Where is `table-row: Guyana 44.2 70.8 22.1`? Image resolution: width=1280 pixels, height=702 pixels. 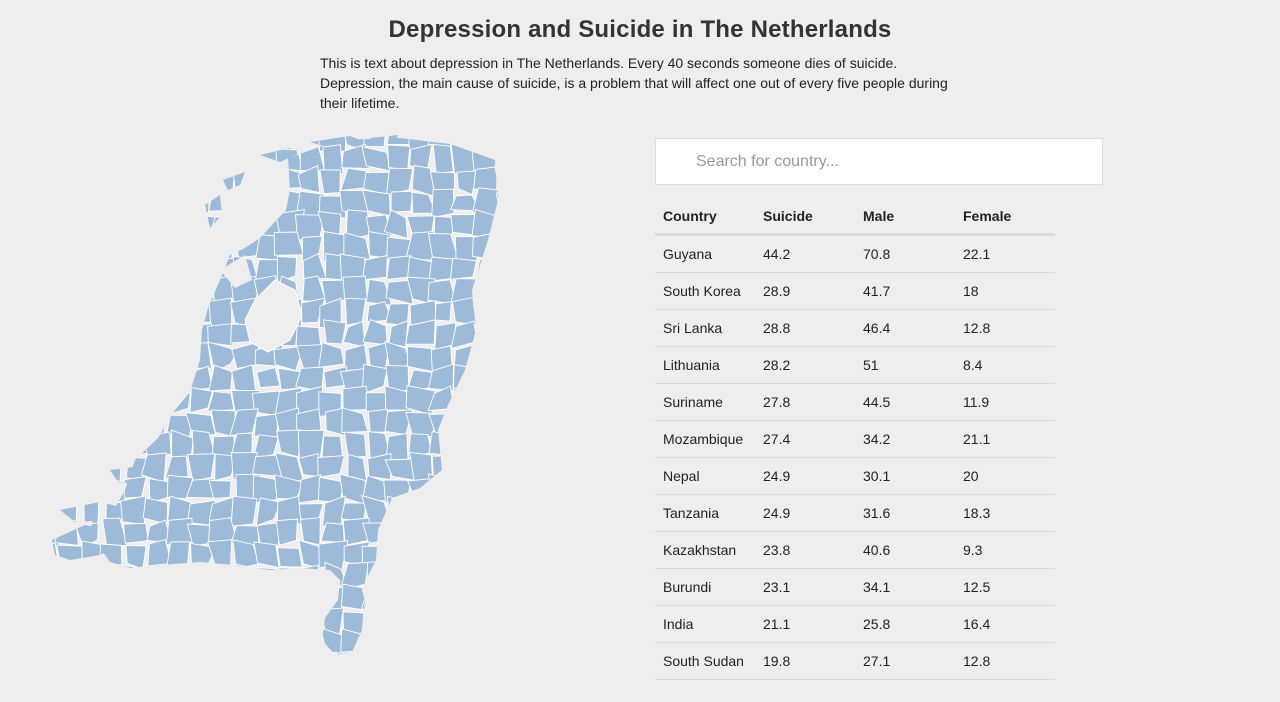
table-row: Guyana 44.2 70.8 22.1 is located at coordinates (855, 253).